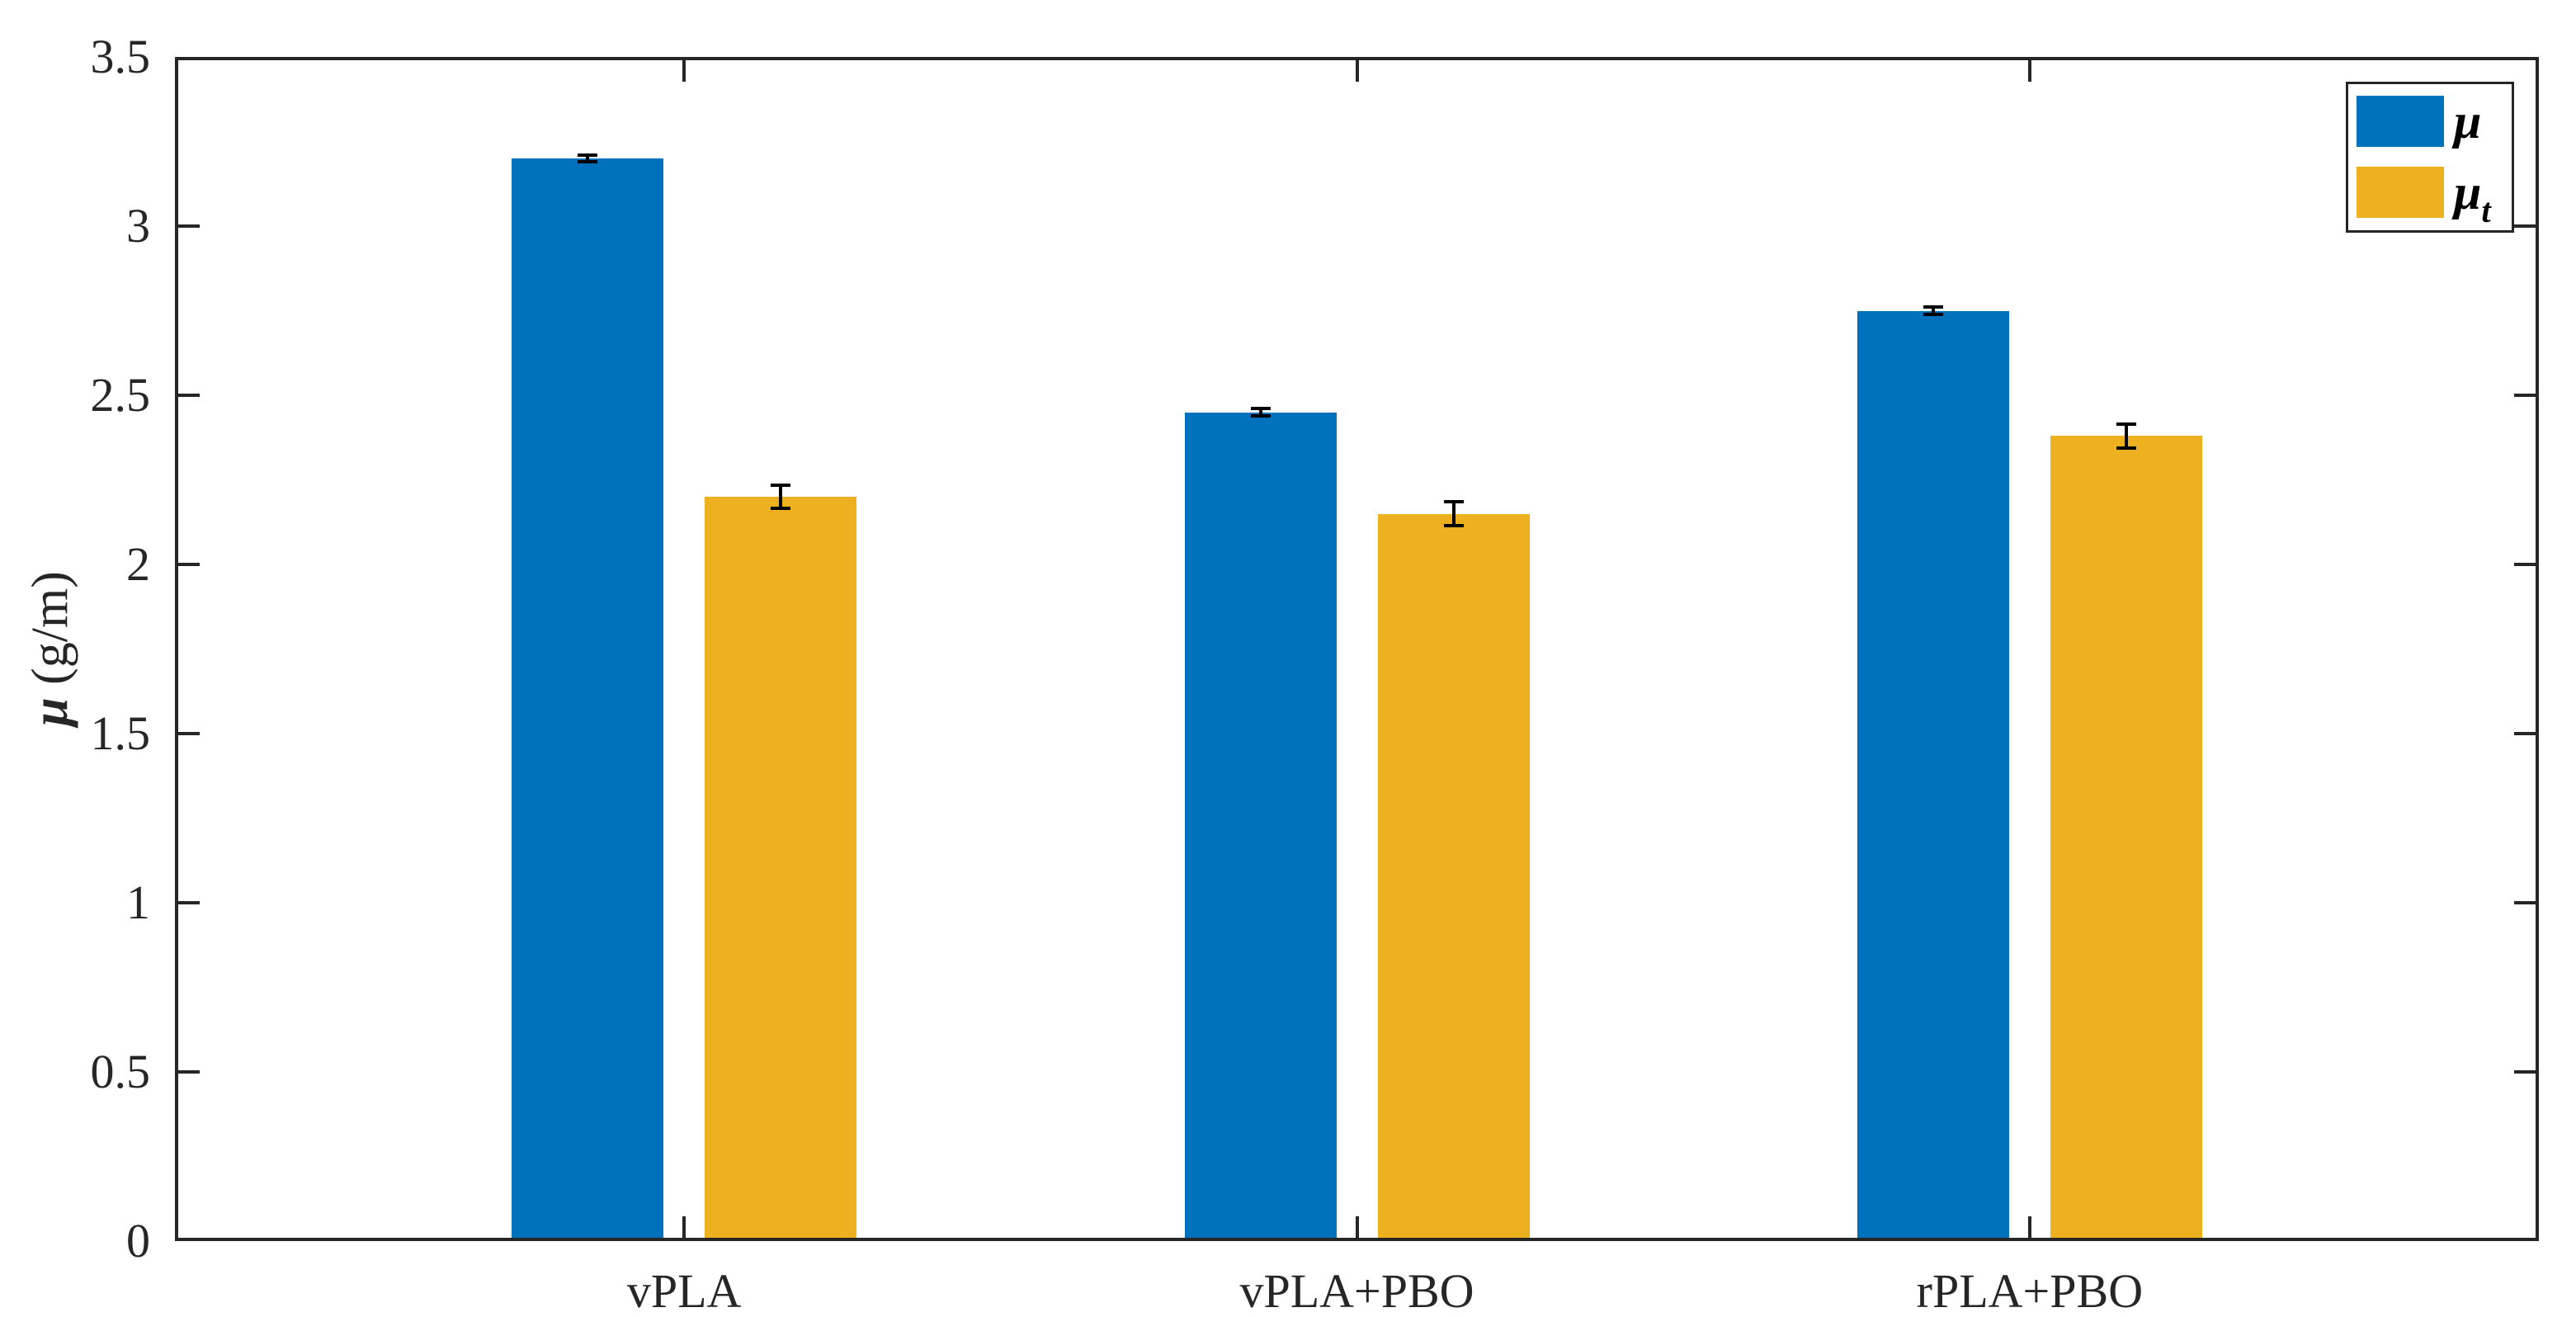  What do you see at coordinates (138, 564) in the screenshot?
I see `y-tick-label: 2` at bounding box center [138, 564].